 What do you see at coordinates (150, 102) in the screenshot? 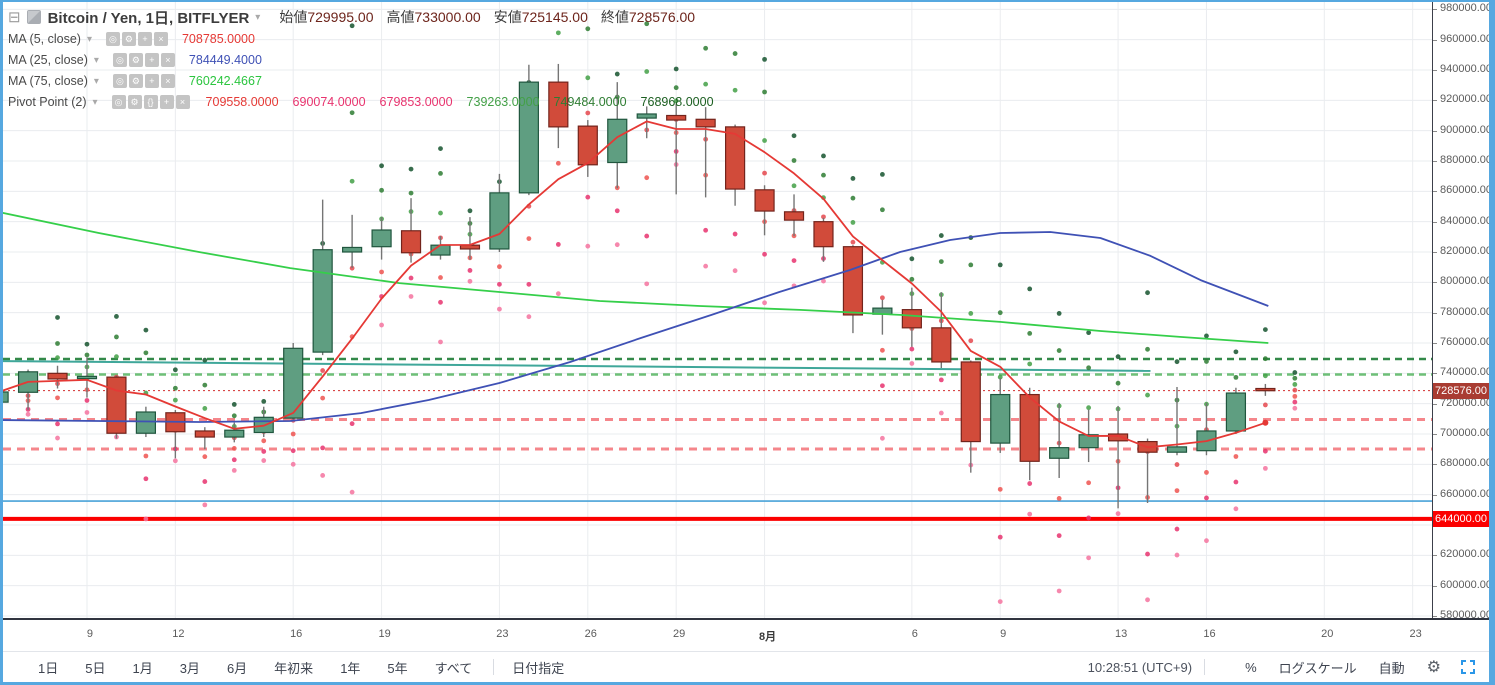
I see `source-icon: {}` at bounding box center [150, 102].